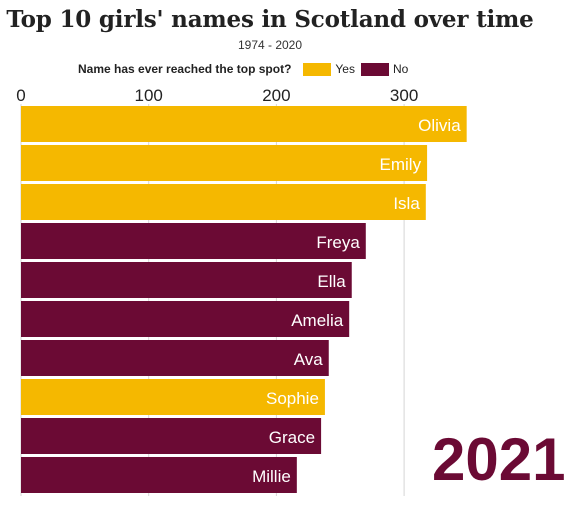  What do you see at coordinates (406, 203) in the screenshot?
I see `bar-label: Isla` at bounding box center [406, 203].